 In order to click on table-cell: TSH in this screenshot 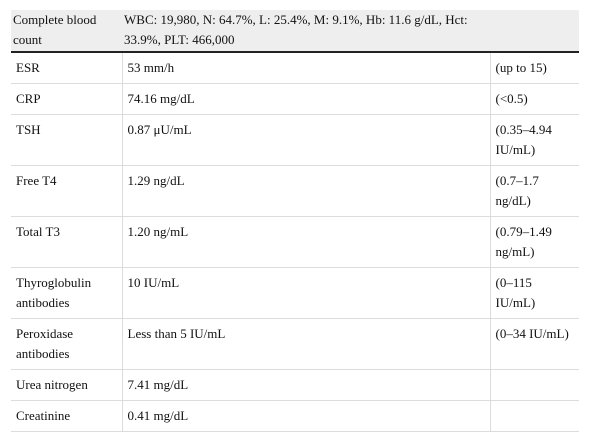, I will do `click(66, 140)`.